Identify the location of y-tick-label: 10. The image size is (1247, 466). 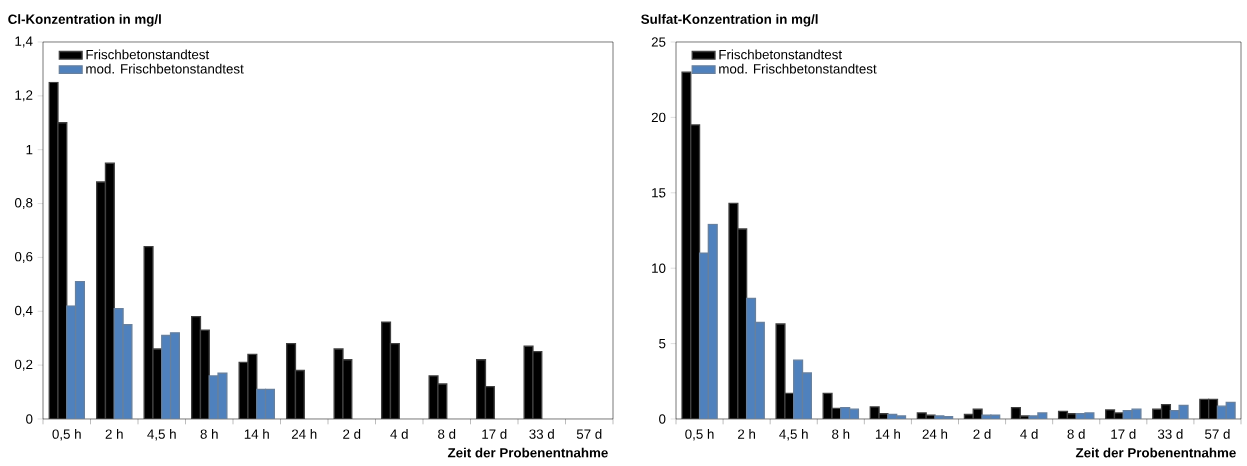
(659, 268).